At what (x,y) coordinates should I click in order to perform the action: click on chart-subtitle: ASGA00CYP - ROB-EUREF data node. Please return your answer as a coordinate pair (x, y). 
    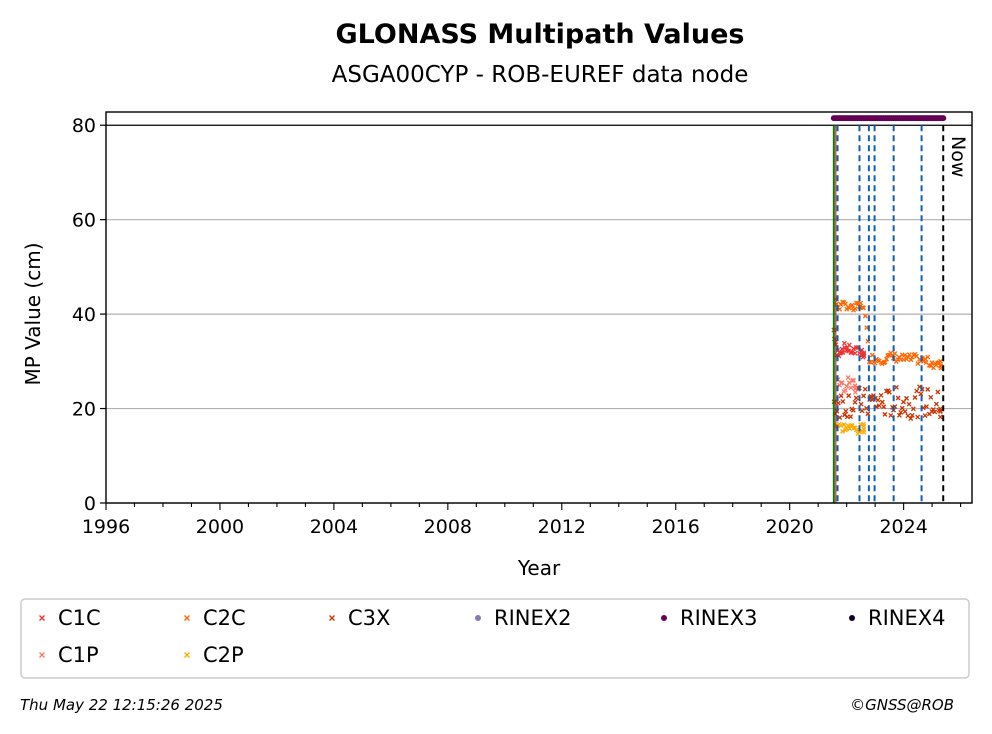
    Looking at the image, I should click on (540, 75).